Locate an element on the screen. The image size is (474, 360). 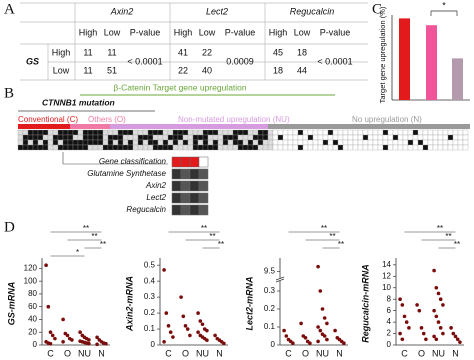
table-header: Axin2 is located at coordinates (122, 11).